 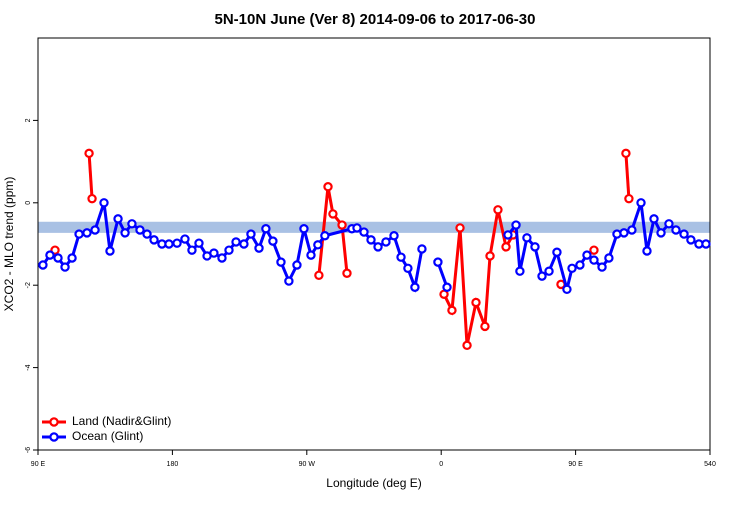 I want to click on y-tick-label: -6, so click(x=28, y=450).